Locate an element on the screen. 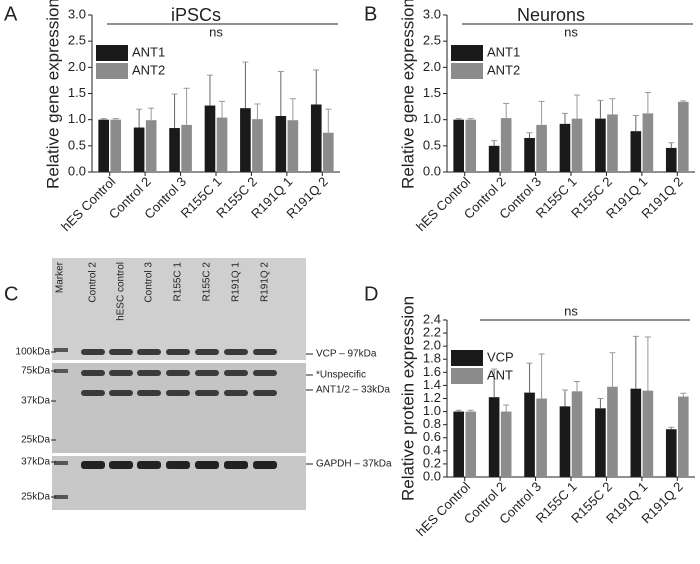 This screenshot has height=564, width=700. y-tick-label: 1.2 is located at coordinates (432, 397).